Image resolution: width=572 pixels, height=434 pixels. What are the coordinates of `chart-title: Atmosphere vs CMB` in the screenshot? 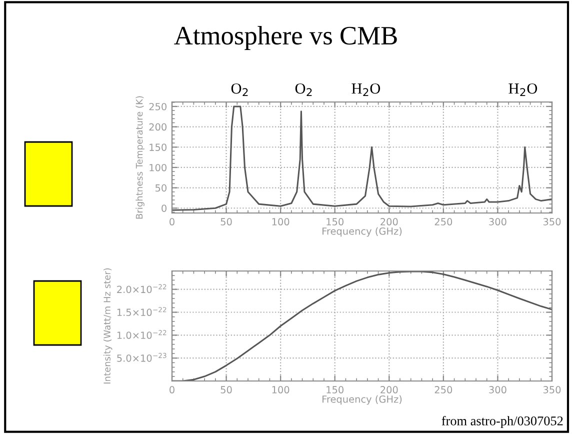 It's located at (285, 38).